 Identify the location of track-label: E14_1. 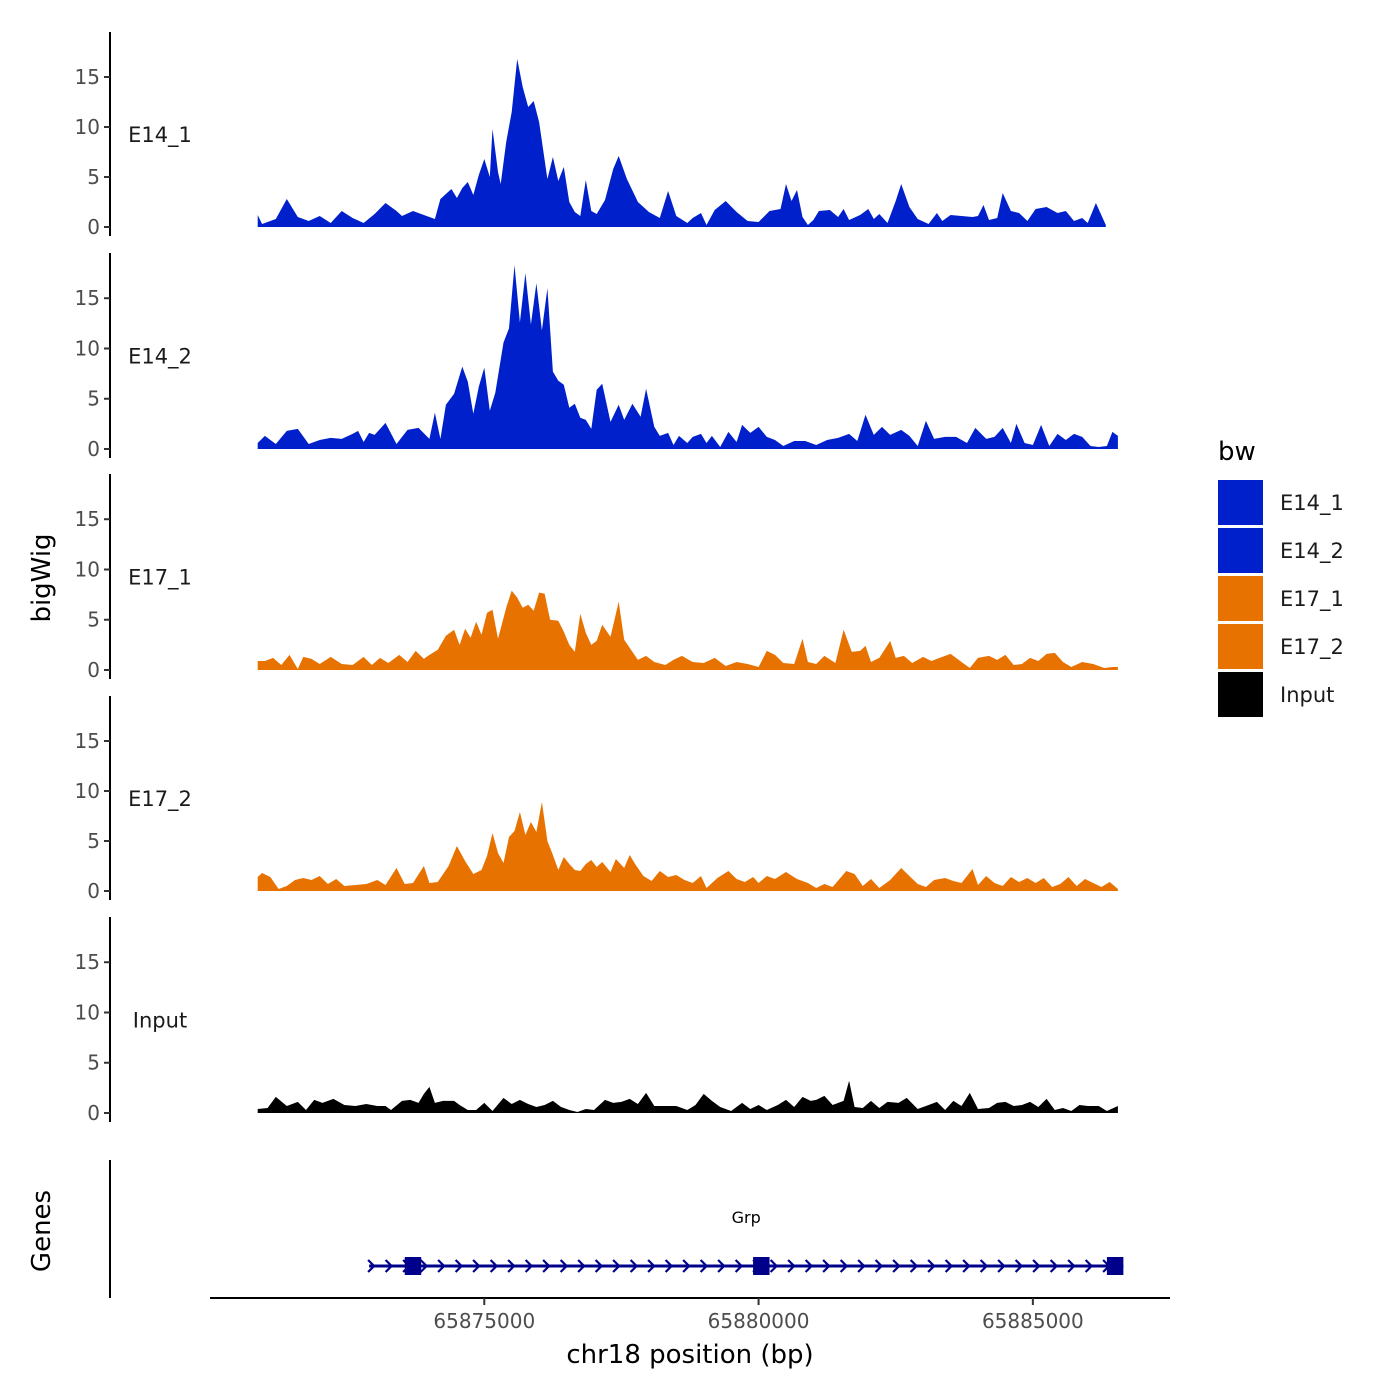
(160, 135).